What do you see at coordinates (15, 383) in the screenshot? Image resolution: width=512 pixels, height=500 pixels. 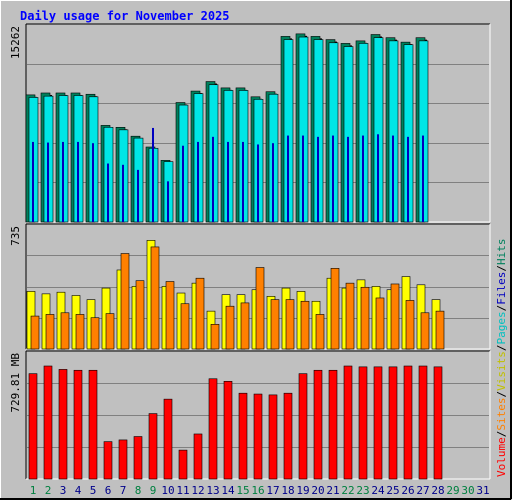 I see `y-max-label: 729.81 MB` at bounding box center [15, 383].